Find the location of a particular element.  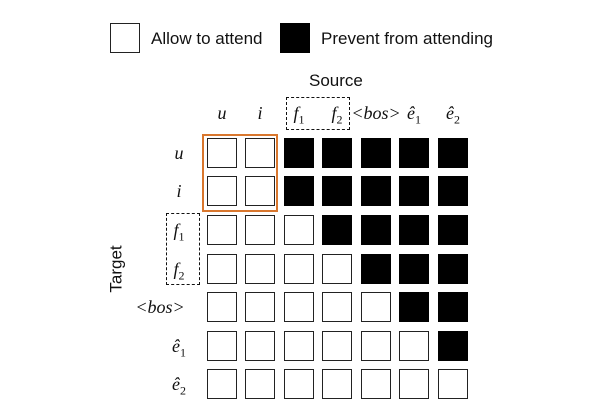

source-token-0: u is located at coordinates (222, 113).